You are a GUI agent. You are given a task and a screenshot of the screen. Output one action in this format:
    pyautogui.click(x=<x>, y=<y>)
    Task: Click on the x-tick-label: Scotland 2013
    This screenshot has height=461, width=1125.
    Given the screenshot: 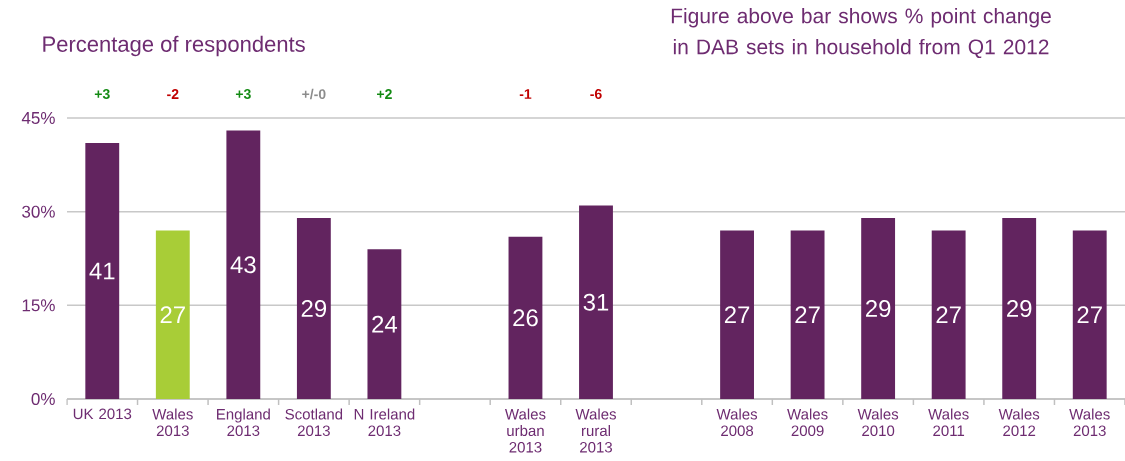 What is the action you would take?
    pyautogui.click(x=314, y=422)
    